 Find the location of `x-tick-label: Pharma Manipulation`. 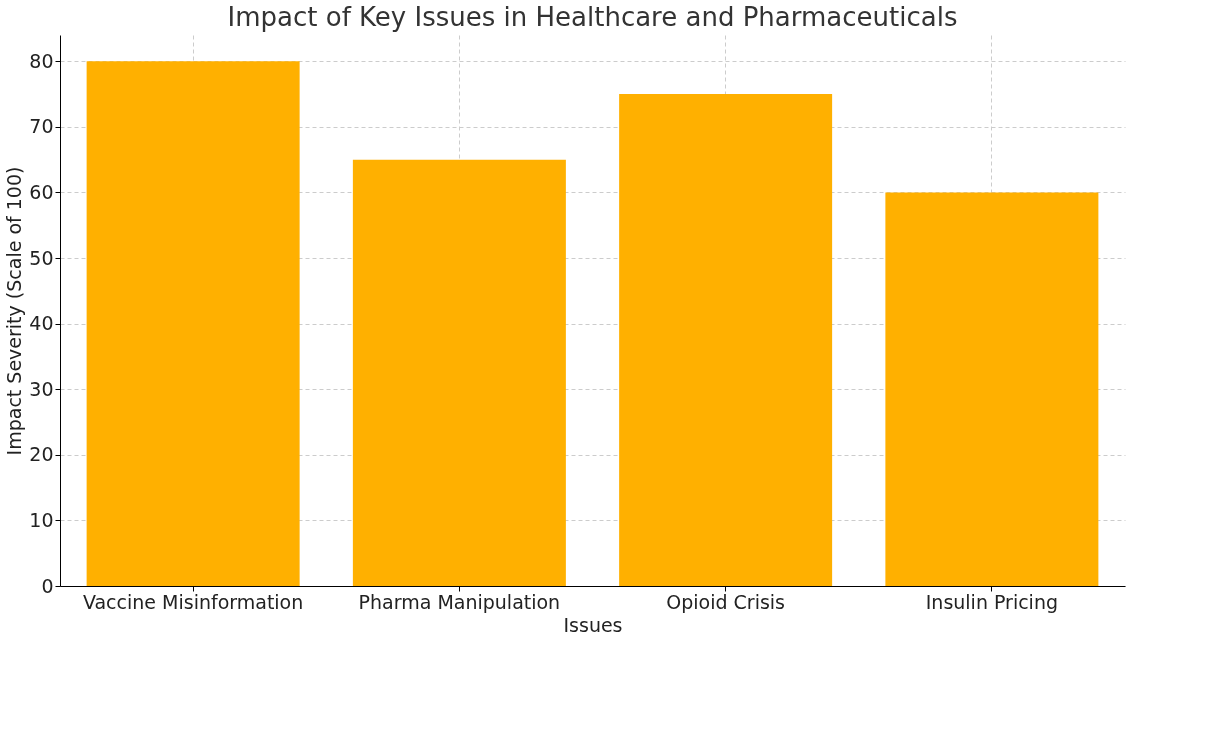

x-tick-label: Pharma Manipulation is located at coordinates (459, 601).